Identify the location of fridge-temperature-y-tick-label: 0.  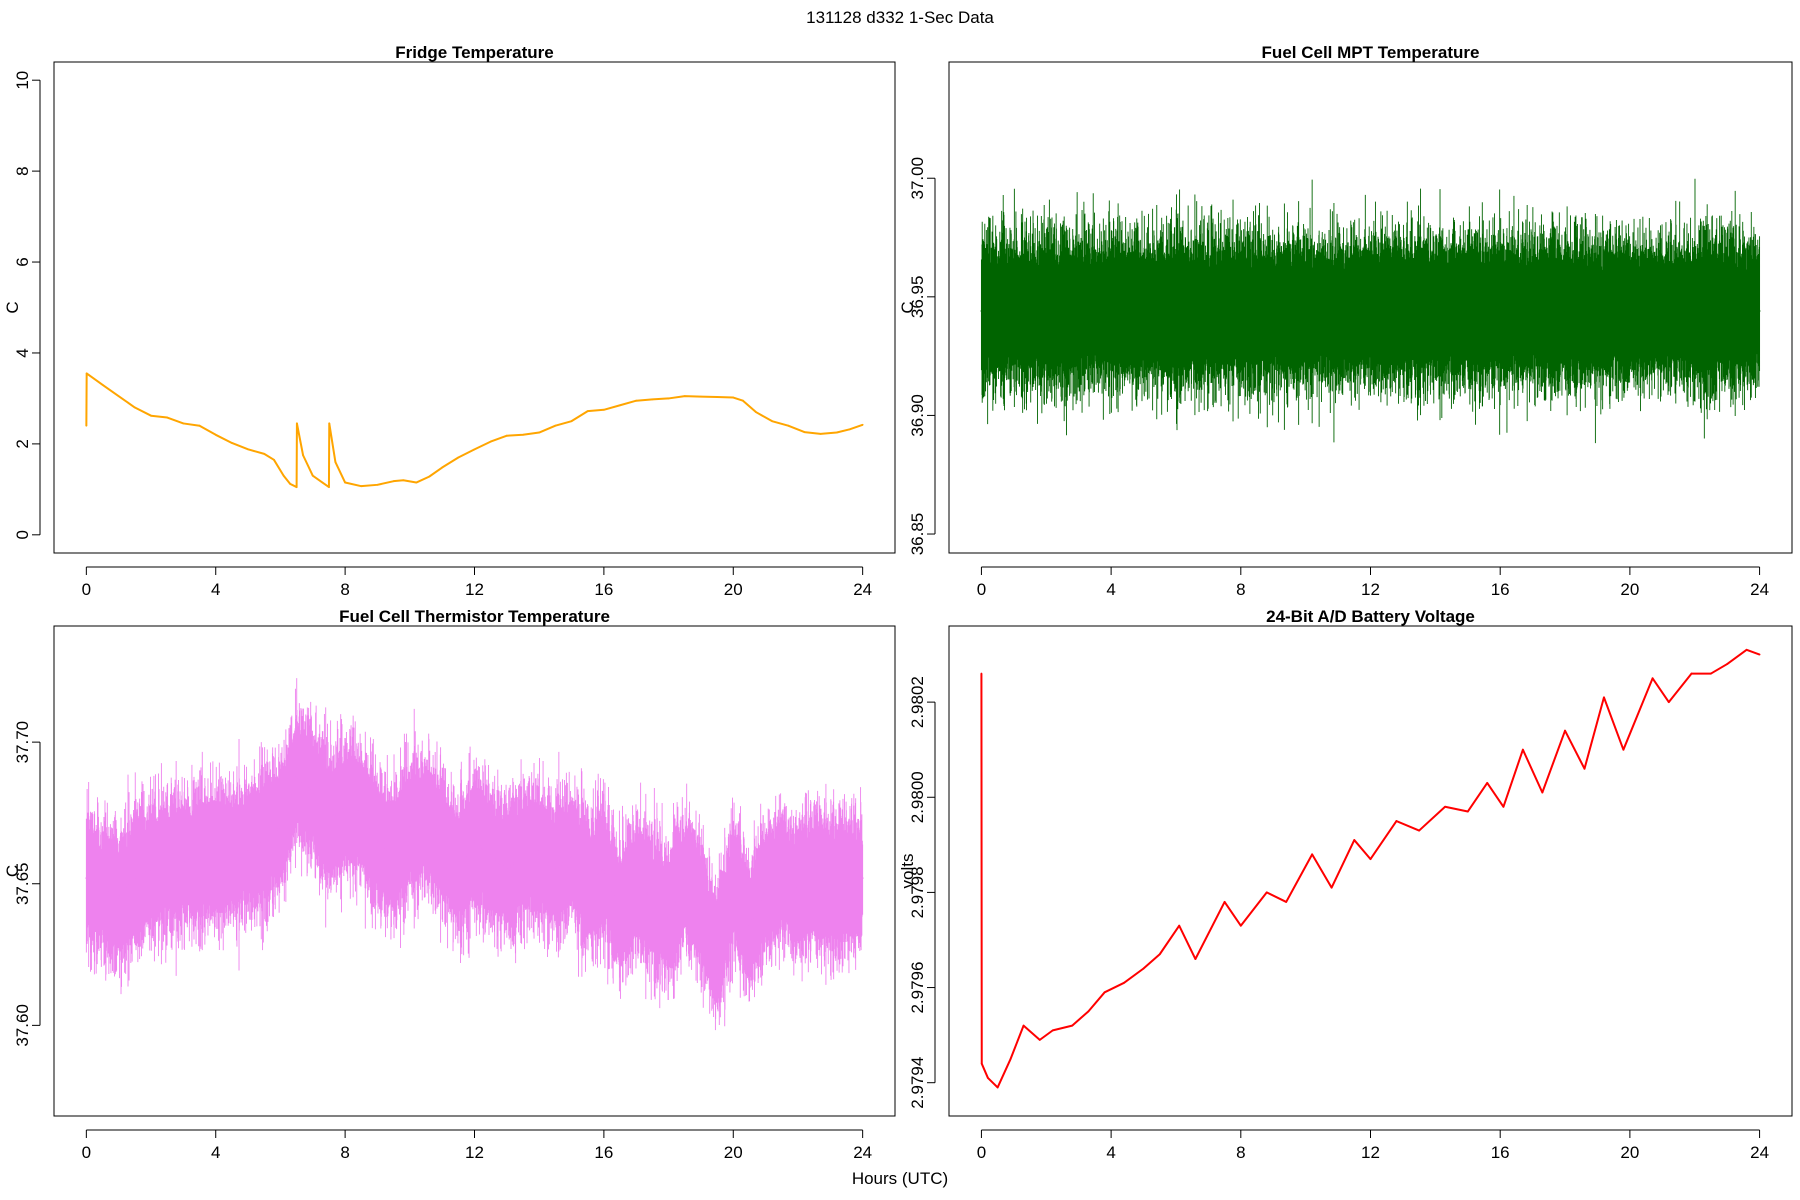
(22, 534).